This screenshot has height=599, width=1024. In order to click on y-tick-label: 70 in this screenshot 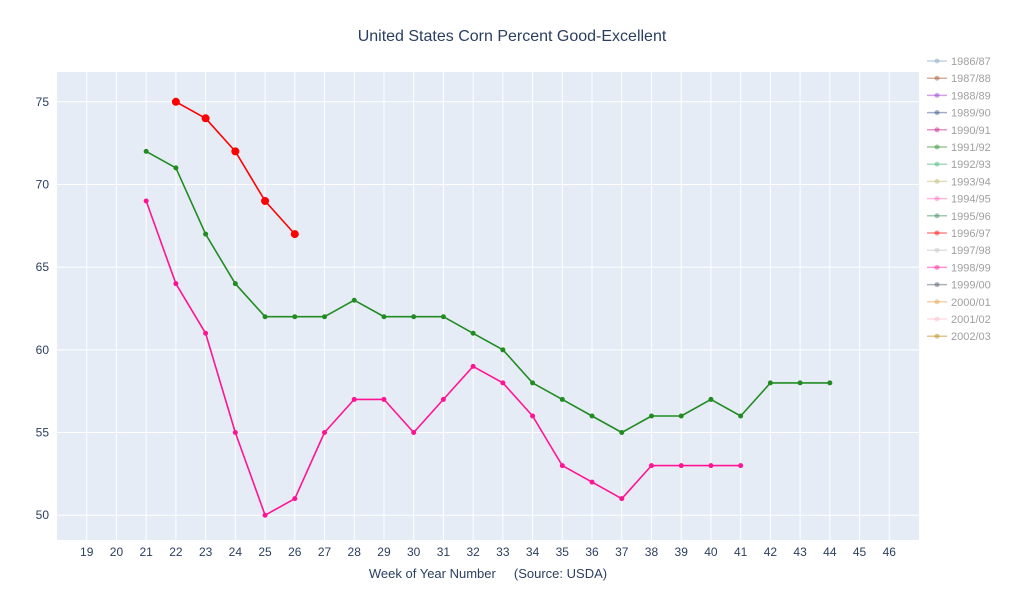, I will do `click(43, 184)`.